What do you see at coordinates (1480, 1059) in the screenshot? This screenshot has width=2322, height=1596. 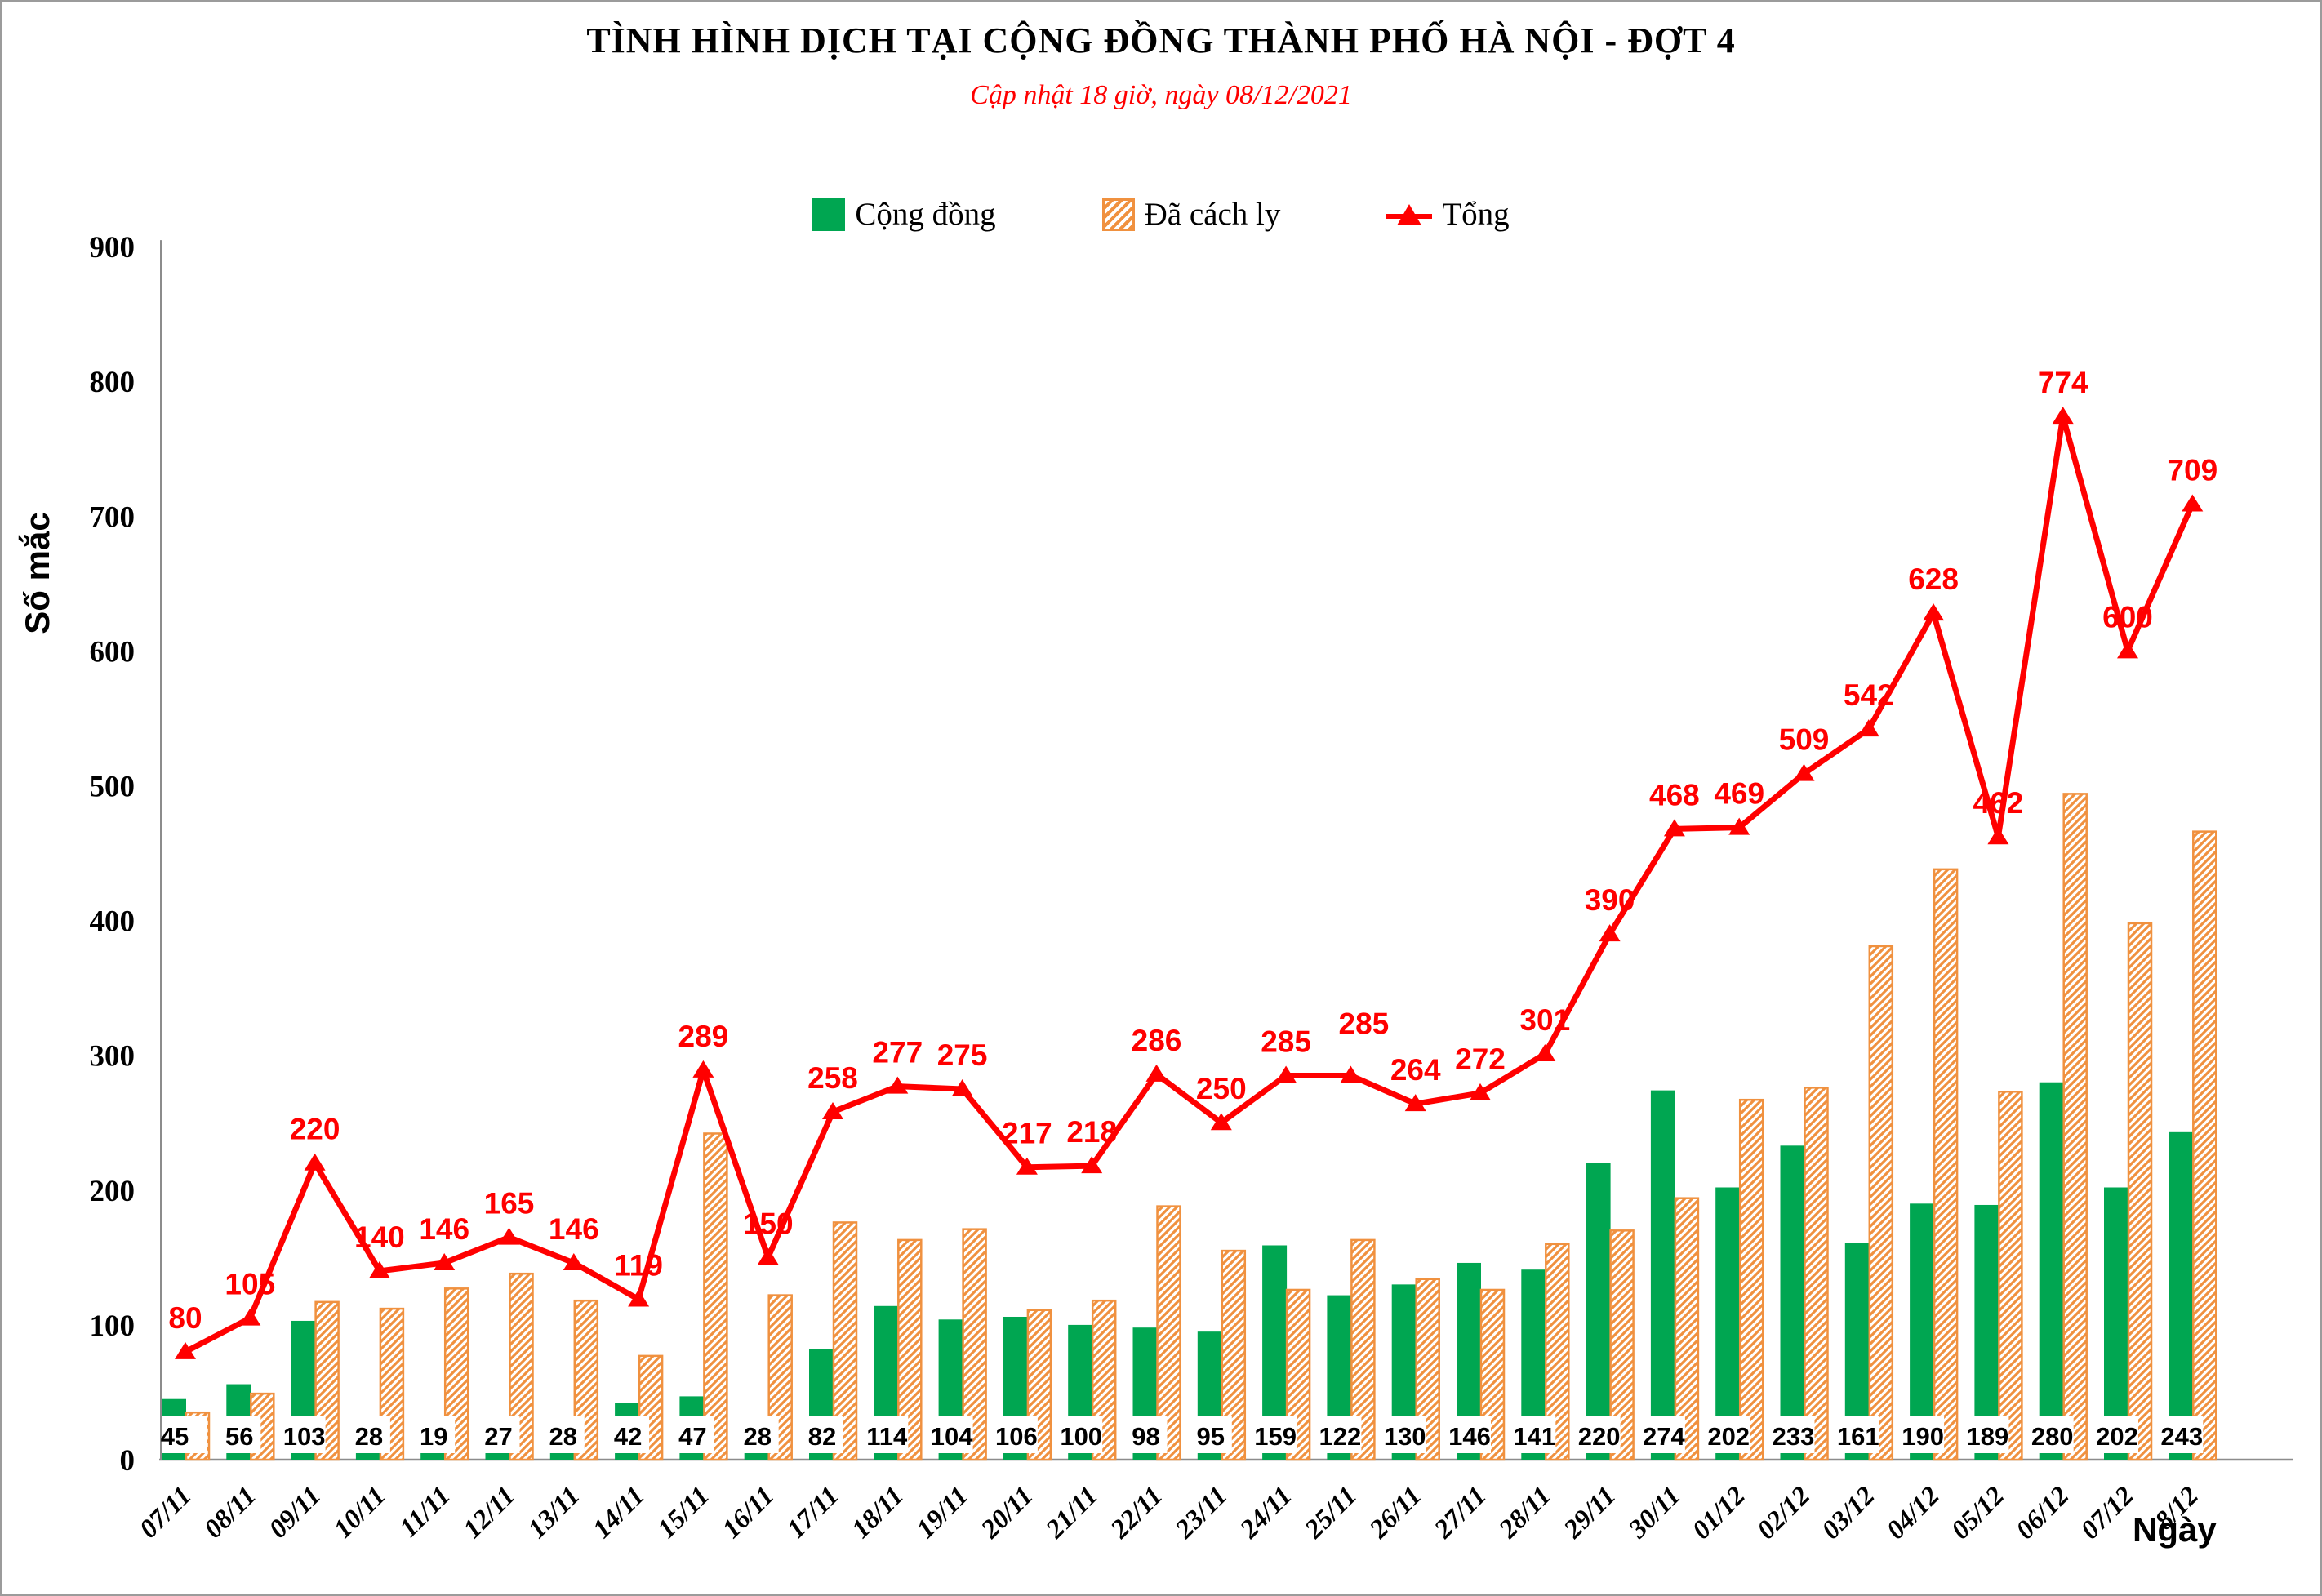 I see `total-value-label: 272` at bounding box center [1480, 1059].